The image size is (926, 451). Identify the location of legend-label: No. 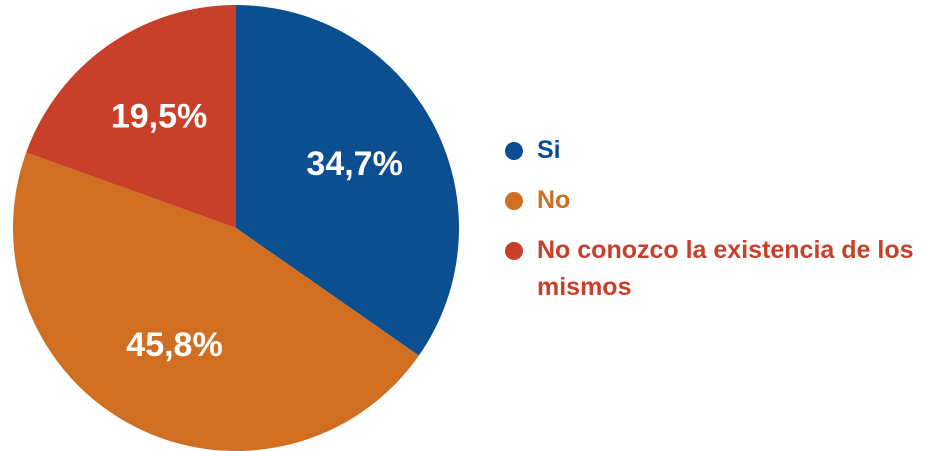
(554, 200).